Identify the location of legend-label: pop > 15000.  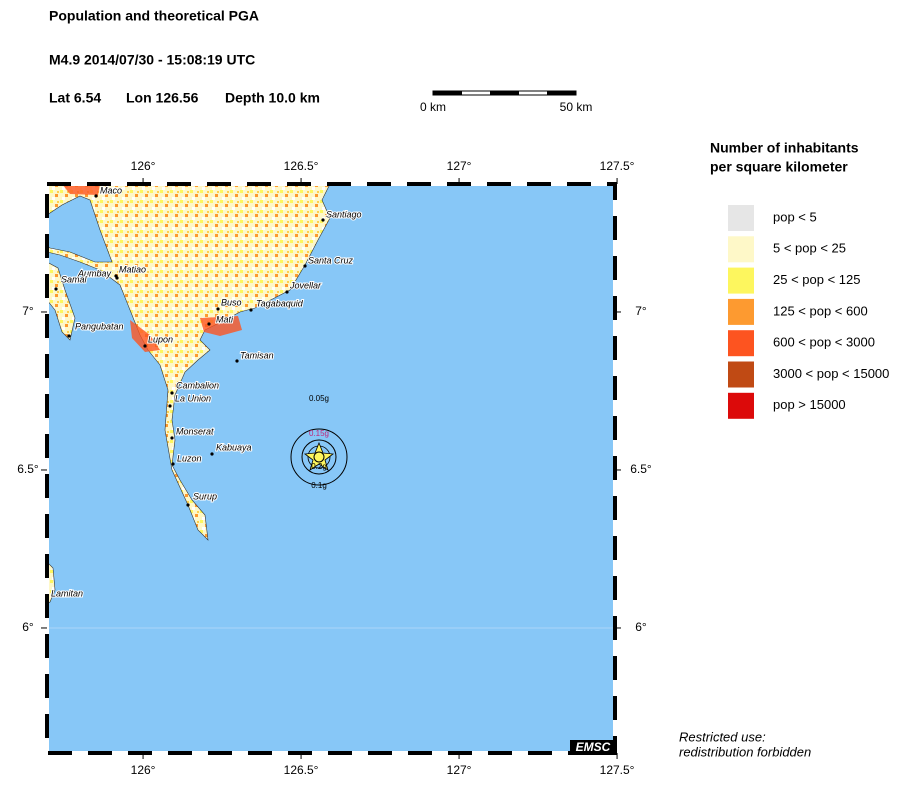
(809, 404).